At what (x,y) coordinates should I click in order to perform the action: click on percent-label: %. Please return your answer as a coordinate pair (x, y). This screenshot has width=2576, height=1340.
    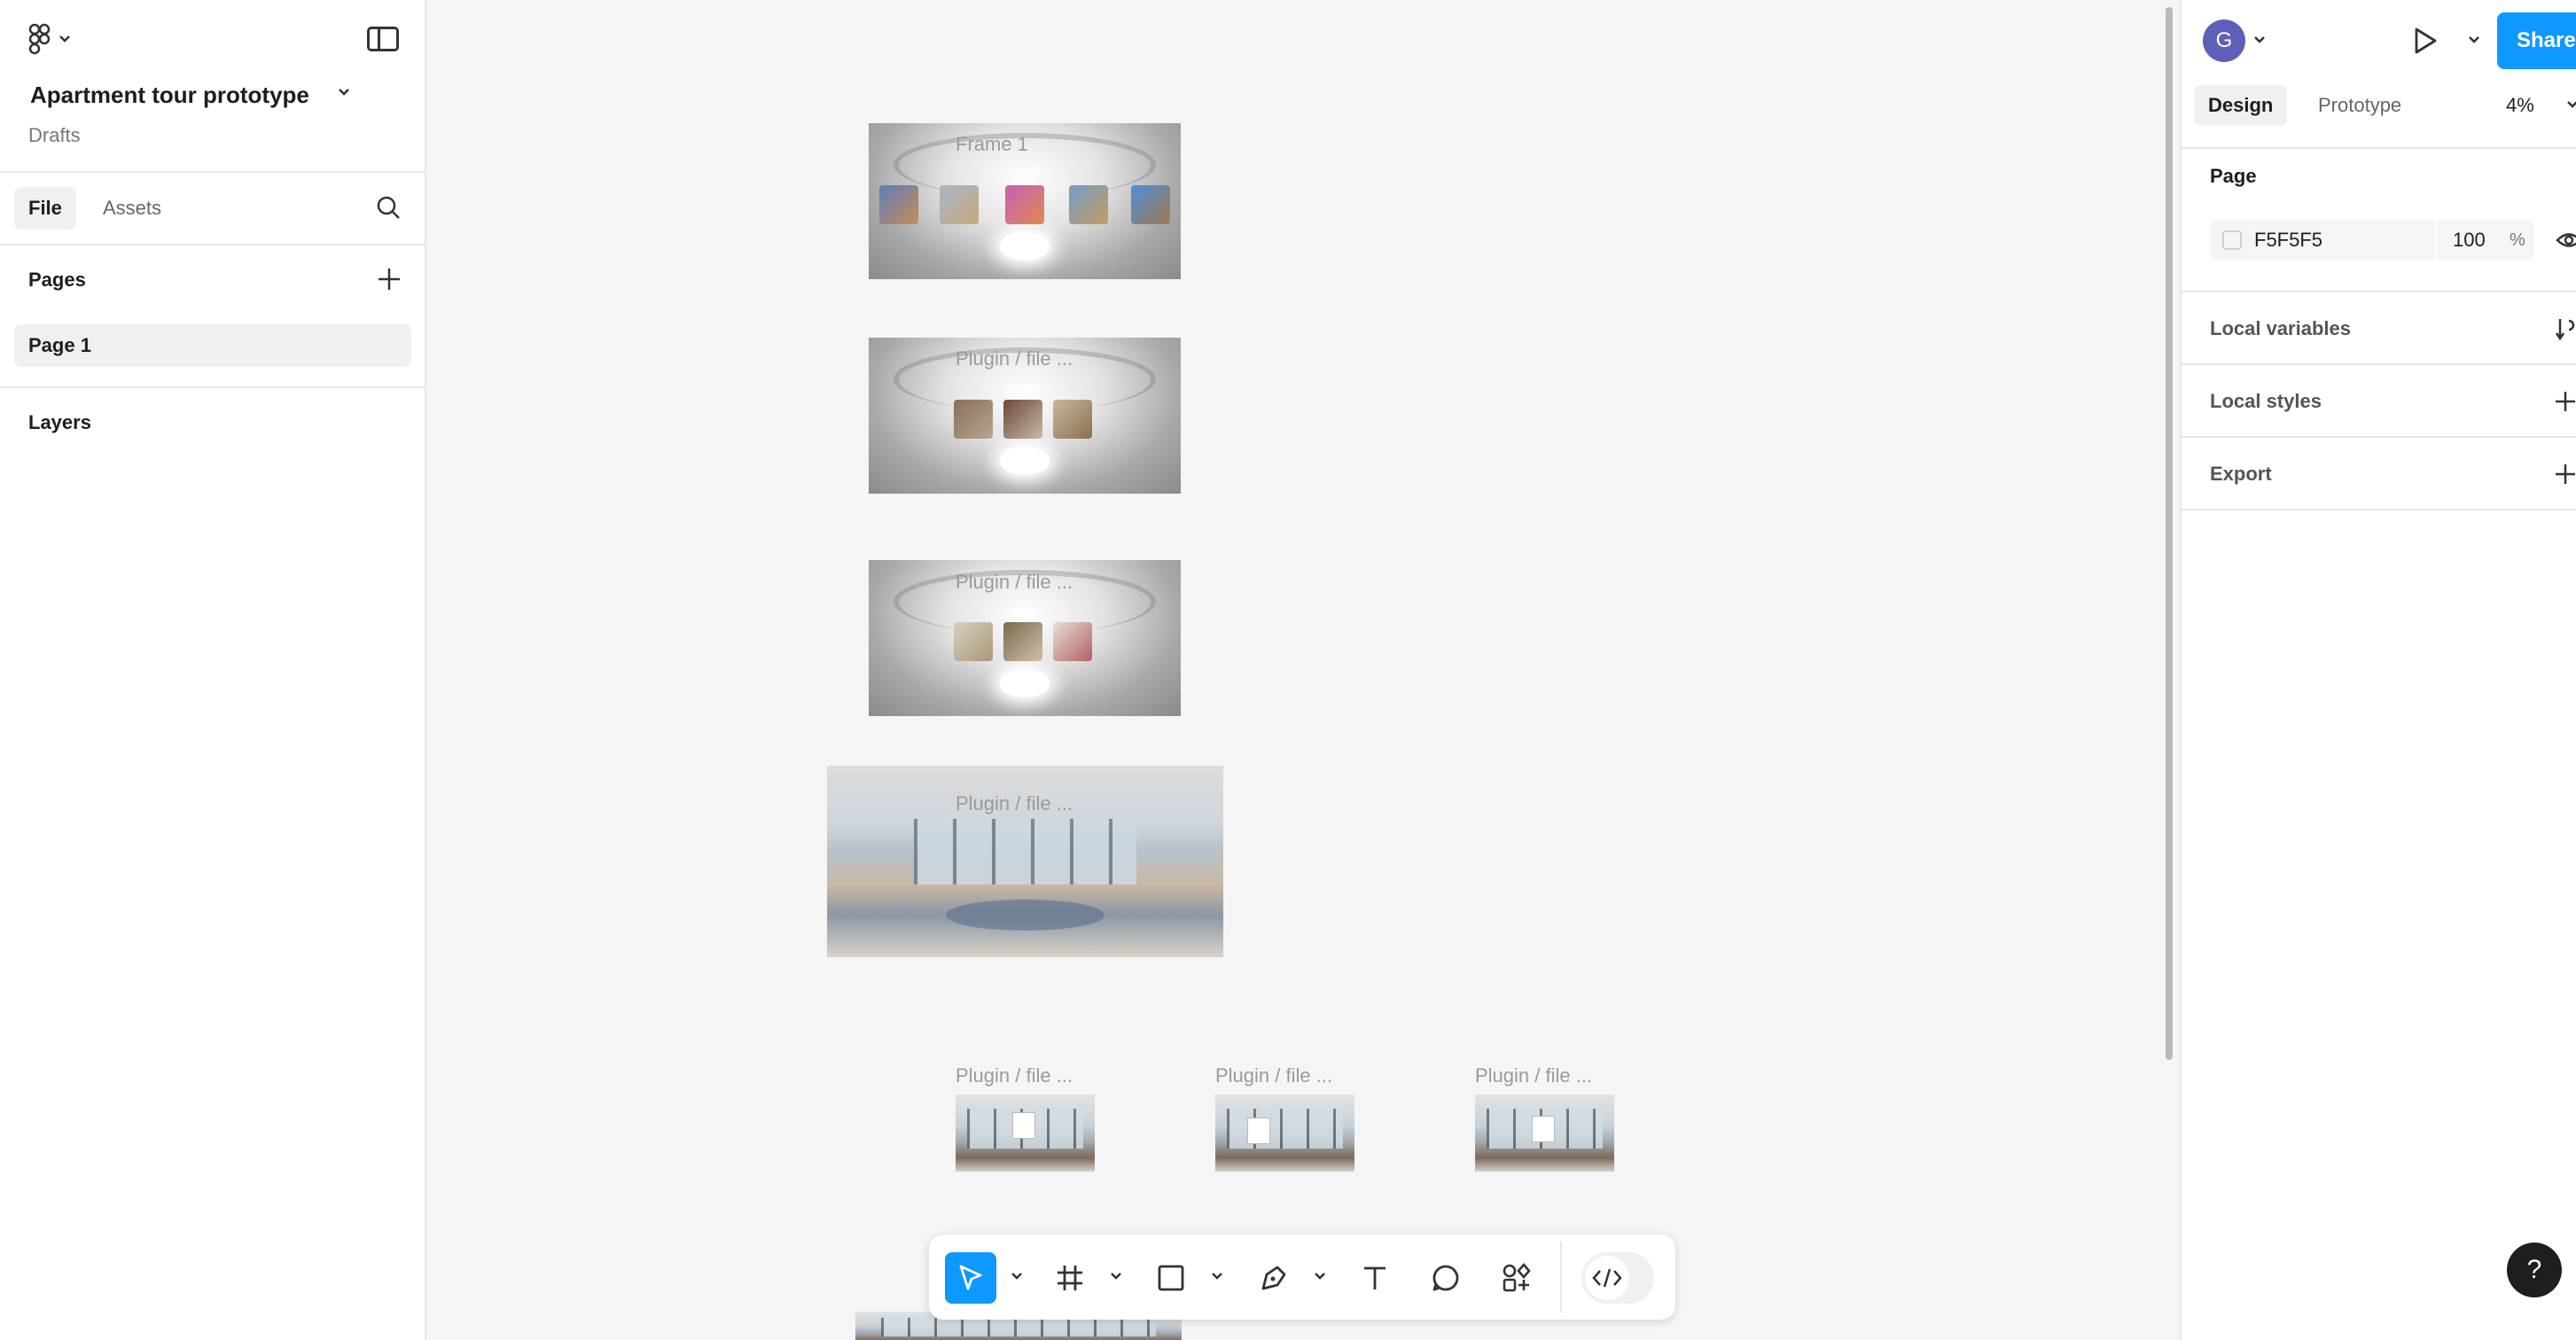
    Looking at the image, I should click on (2517, 240).